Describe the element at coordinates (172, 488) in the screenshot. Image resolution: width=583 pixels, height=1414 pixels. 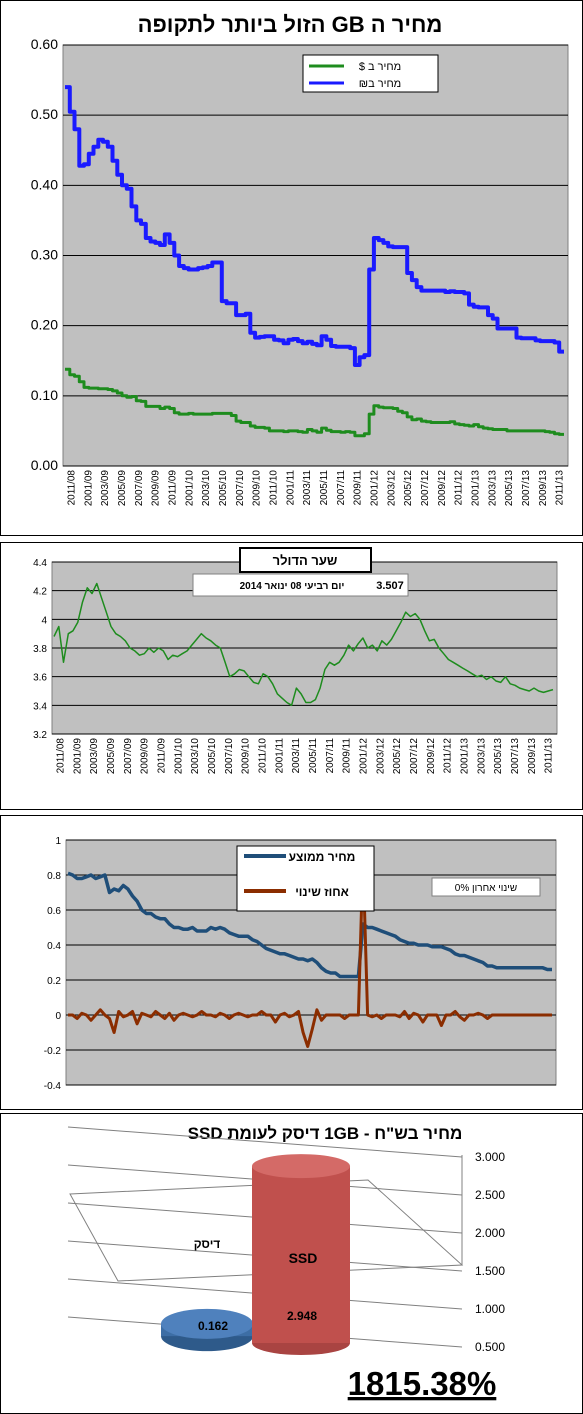
I see `x-tick-label: 2011/09` at that location.